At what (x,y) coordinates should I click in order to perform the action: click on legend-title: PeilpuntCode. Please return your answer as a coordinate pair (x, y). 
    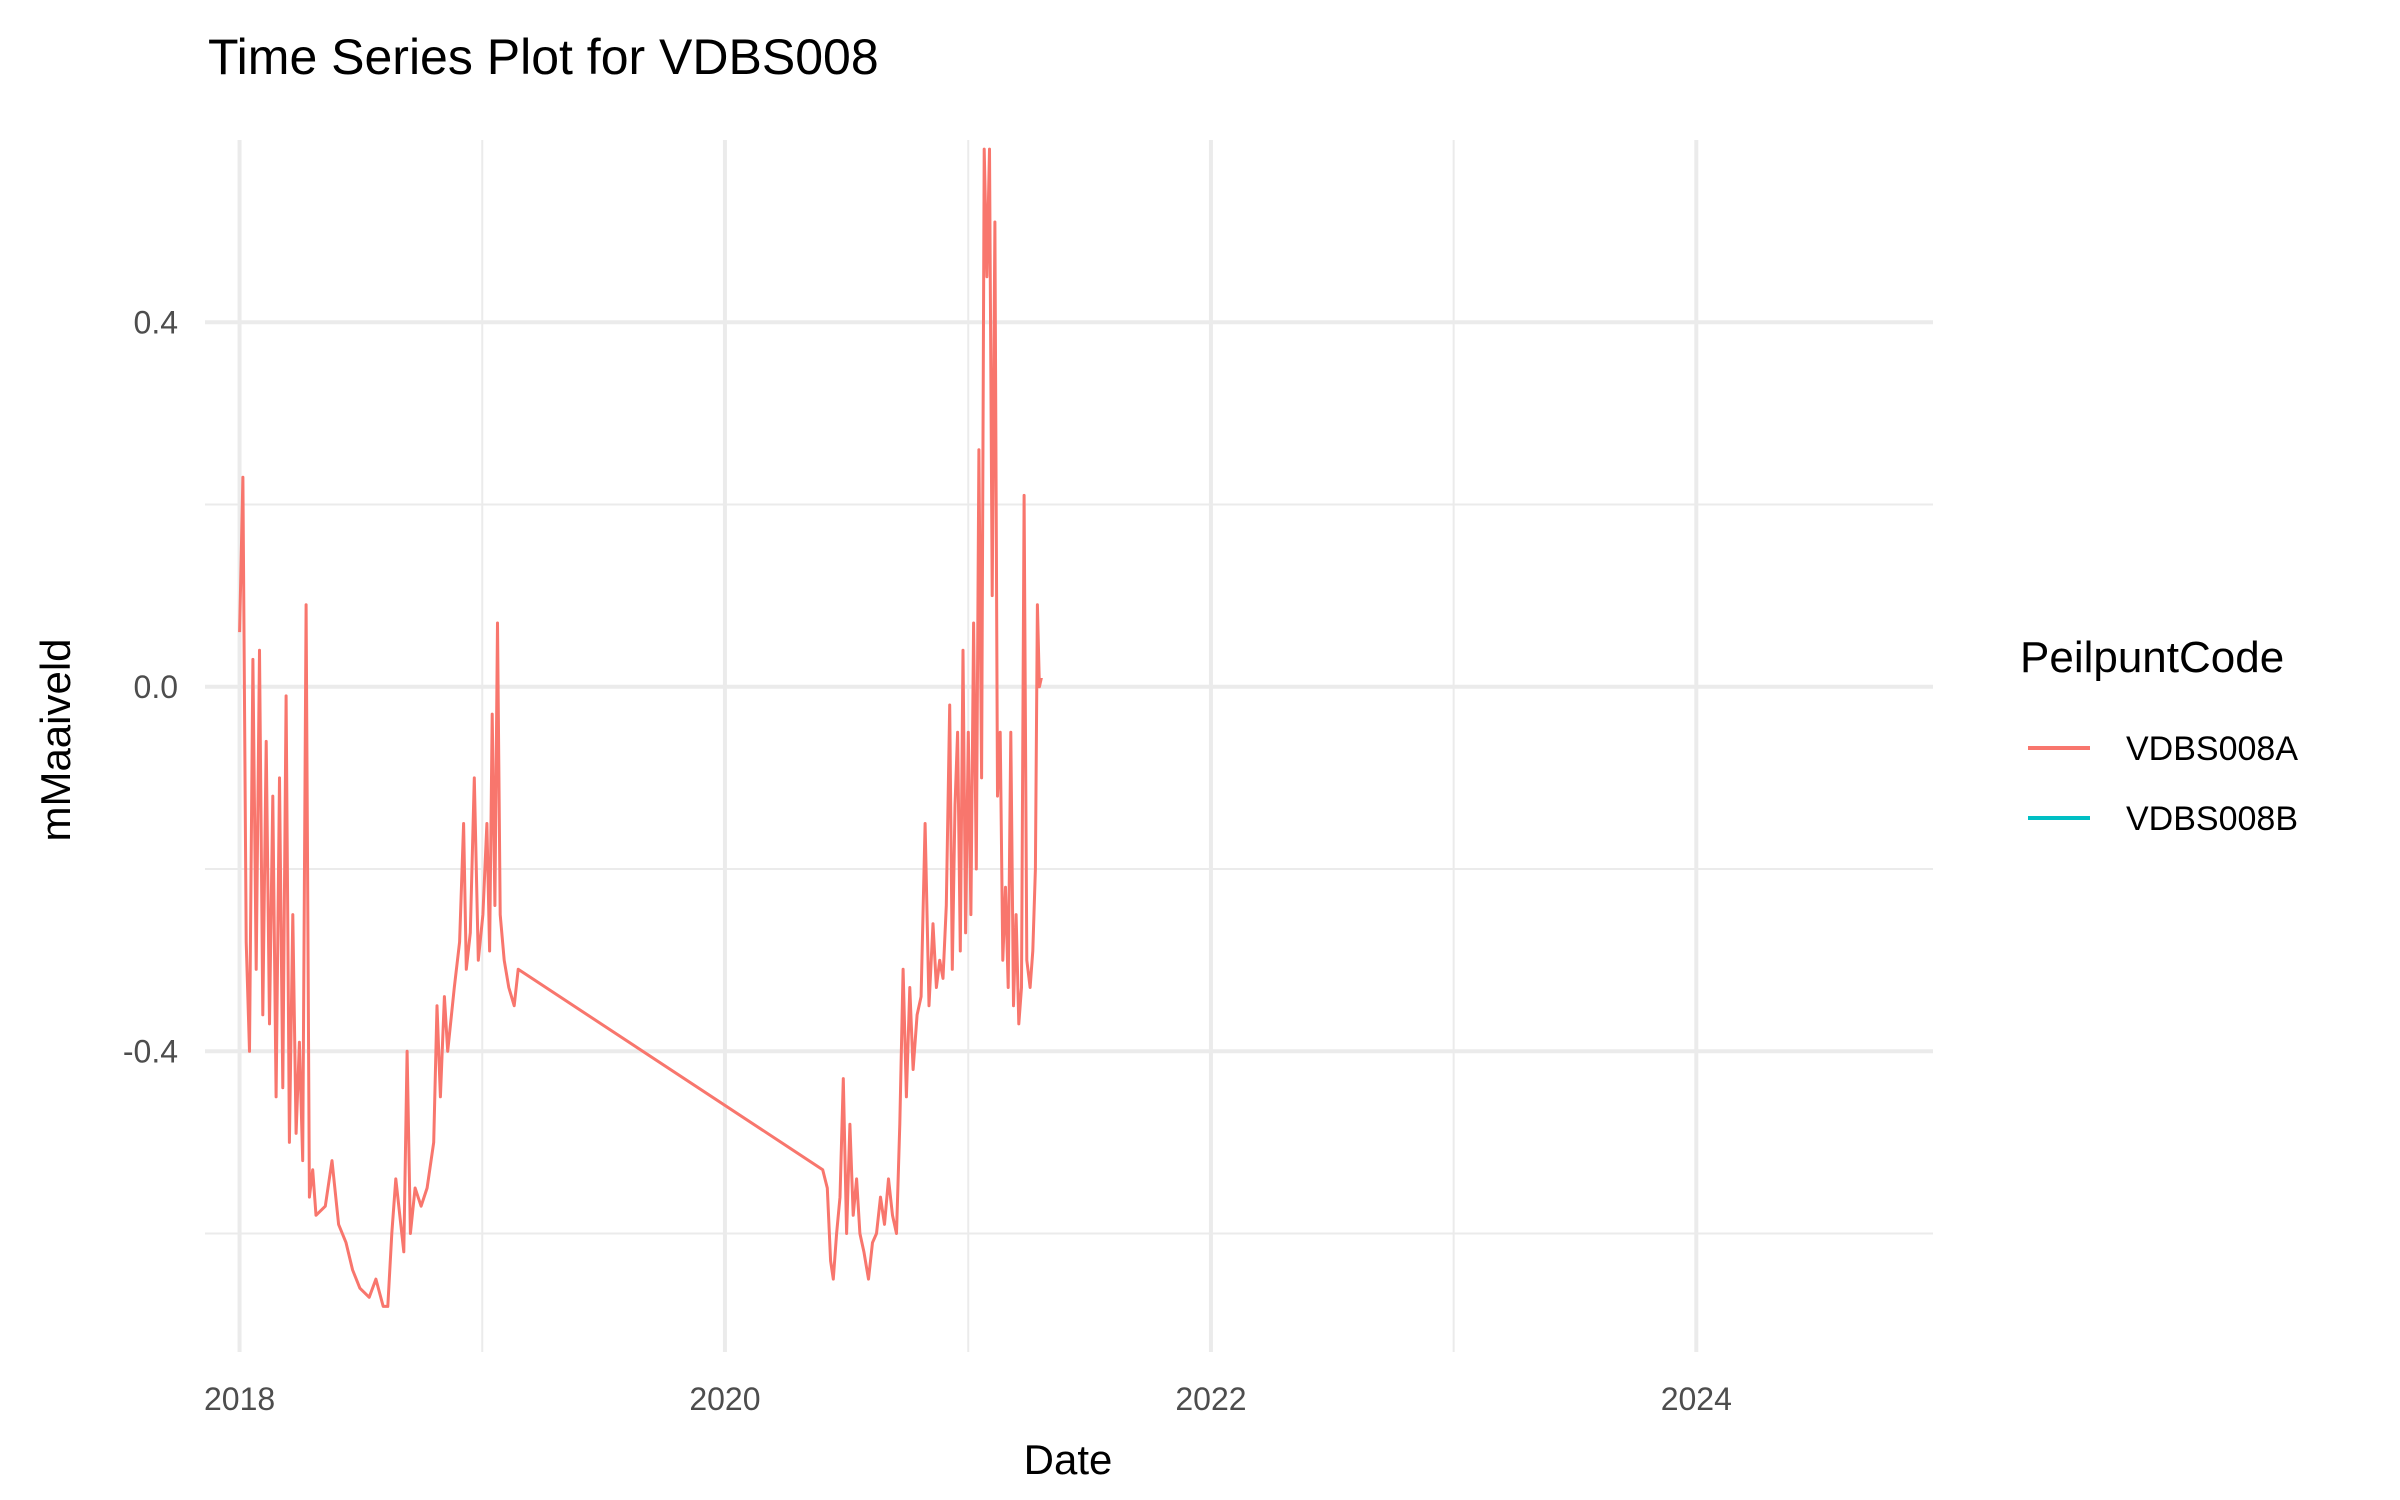
    Looking at the image, I should click on (2152, 657).